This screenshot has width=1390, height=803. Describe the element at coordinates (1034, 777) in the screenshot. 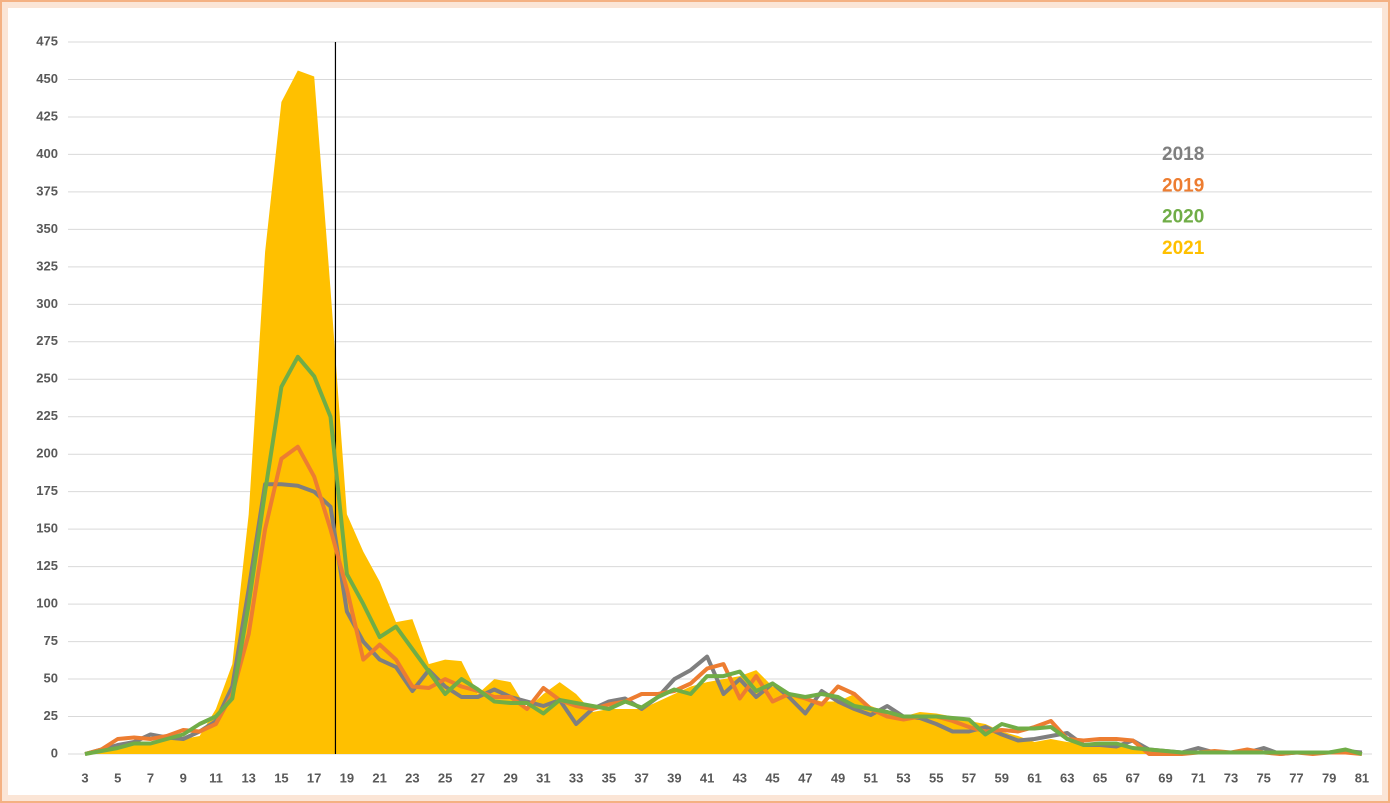

I see `x-tick-label: 61` at that location.